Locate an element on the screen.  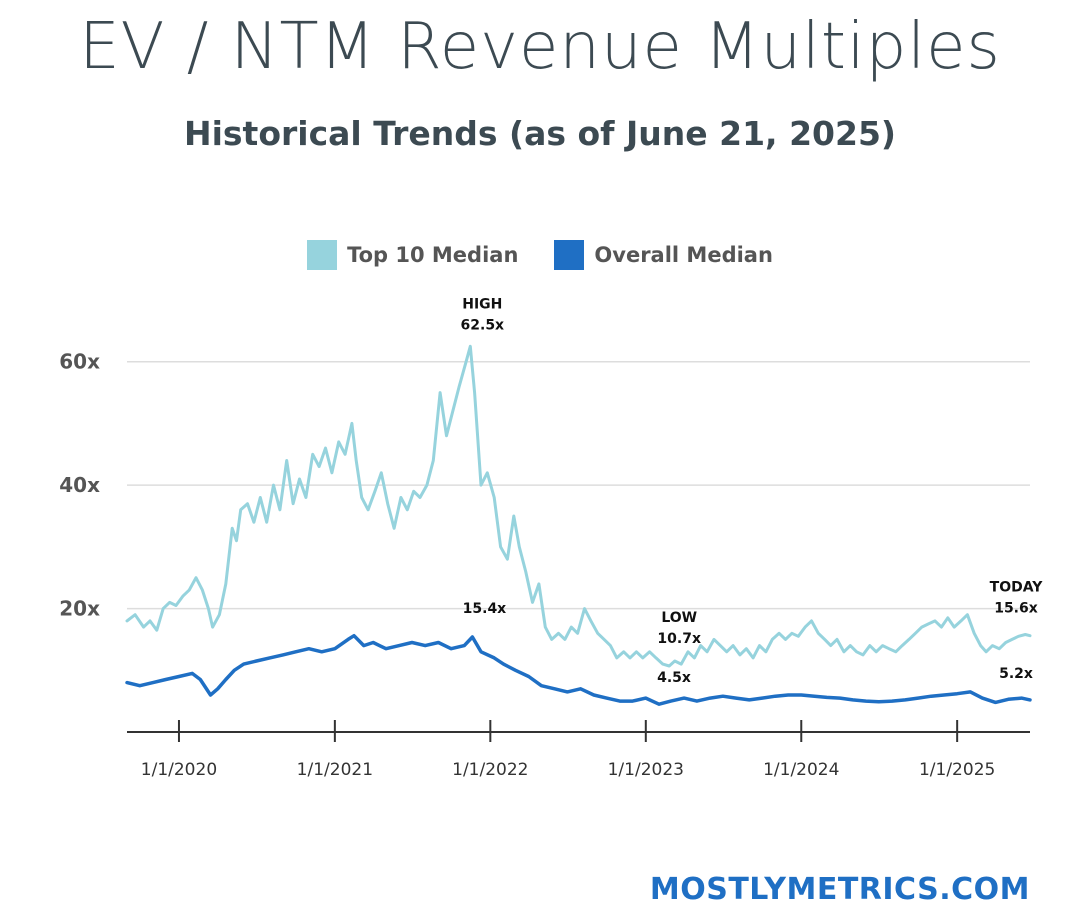
annotation-label: 15.6x is located at coordinates (1016, 609).